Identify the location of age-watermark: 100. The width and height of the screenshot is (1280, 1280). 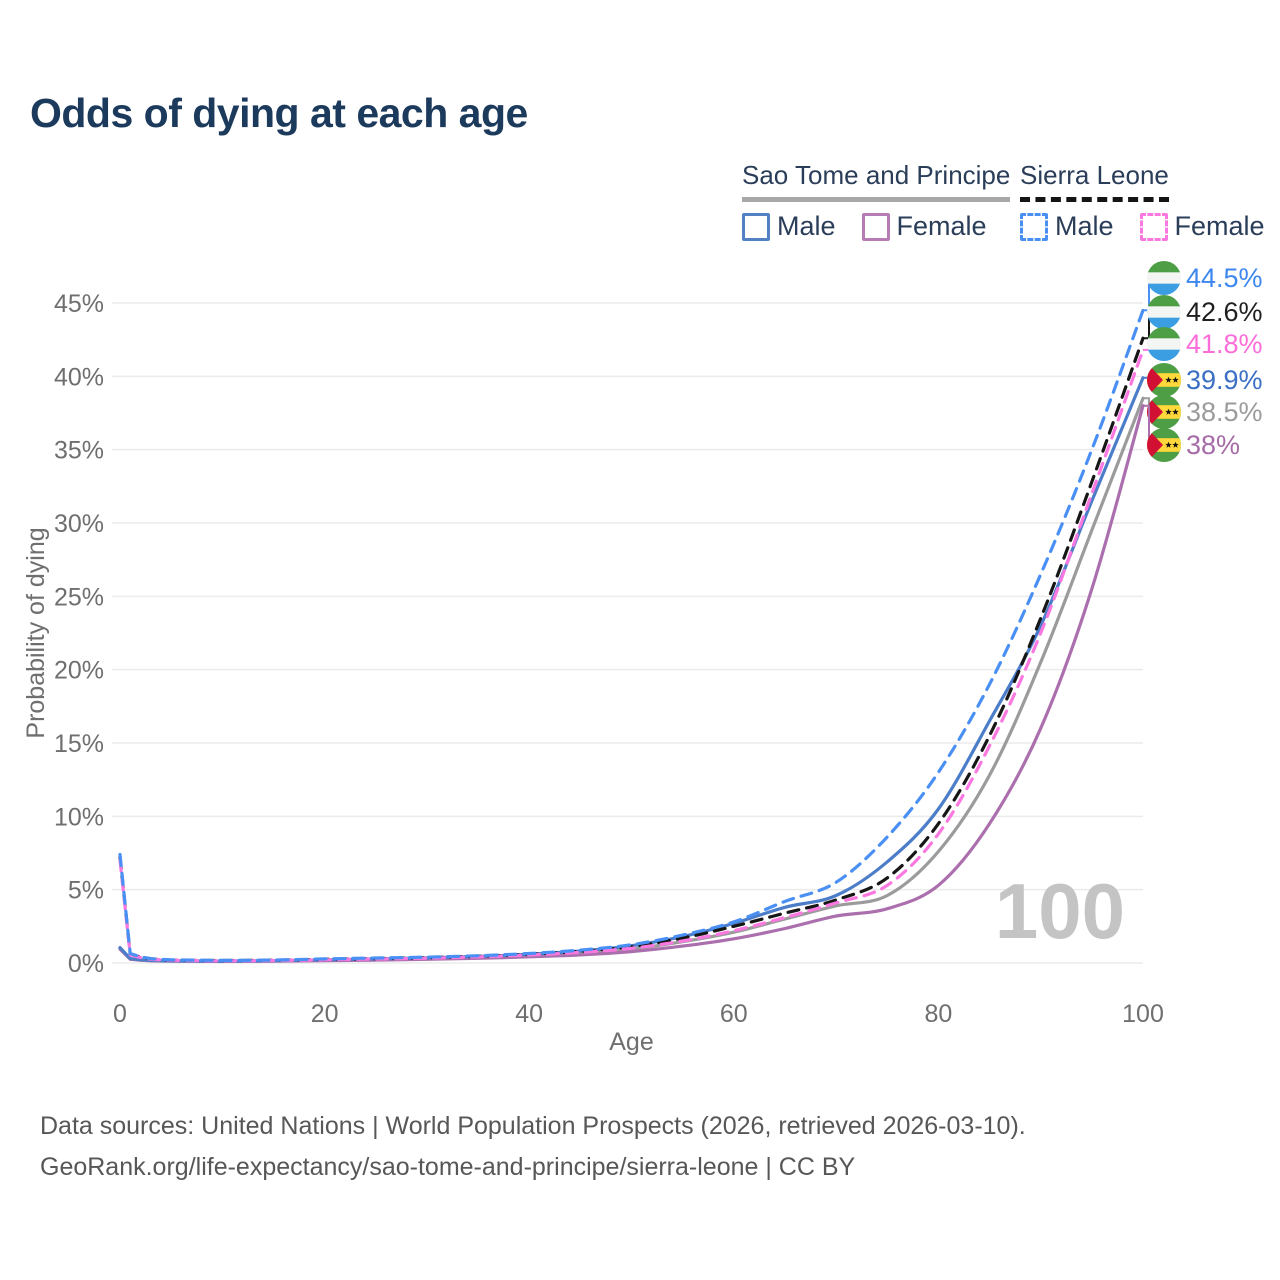
(1060, 911).